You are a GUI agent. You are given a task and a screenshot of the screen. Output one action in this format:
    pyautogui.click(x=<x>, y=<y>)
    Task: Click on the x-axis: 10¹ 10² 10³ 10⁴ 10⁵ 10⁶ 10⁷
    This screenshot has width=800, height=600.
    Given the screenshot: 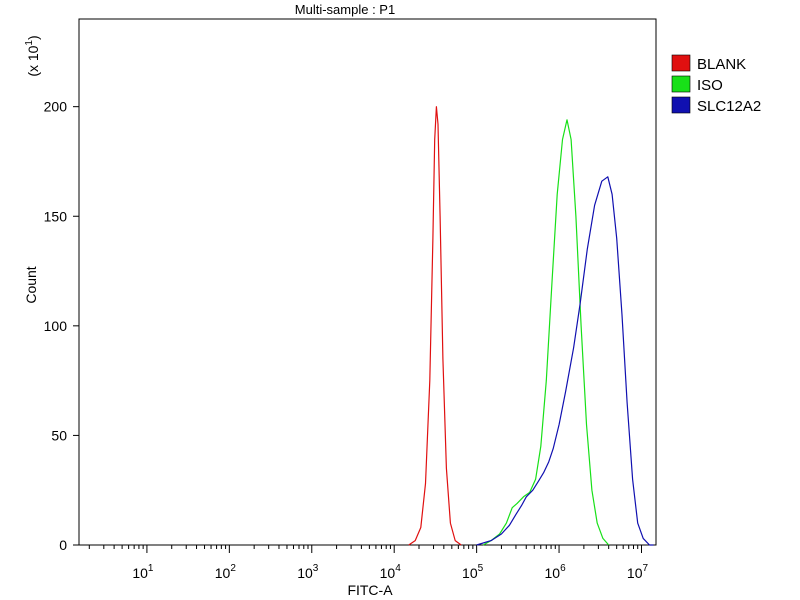 What is the action you would take?
    pyautogui.click(x=368, y=563)
    